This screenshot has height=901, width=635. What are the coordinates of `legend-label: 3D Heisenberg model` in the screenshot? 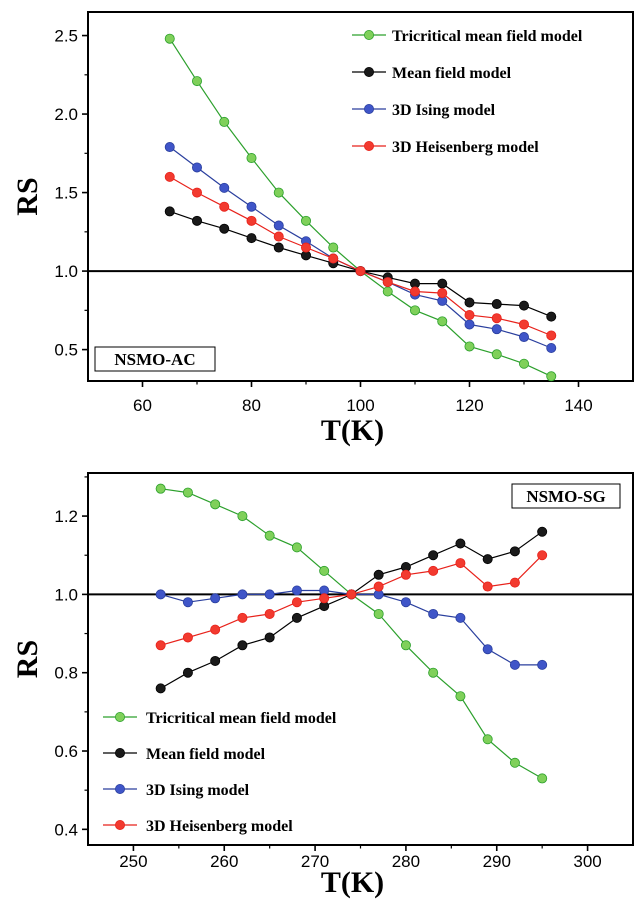 It's located at (465, 147).